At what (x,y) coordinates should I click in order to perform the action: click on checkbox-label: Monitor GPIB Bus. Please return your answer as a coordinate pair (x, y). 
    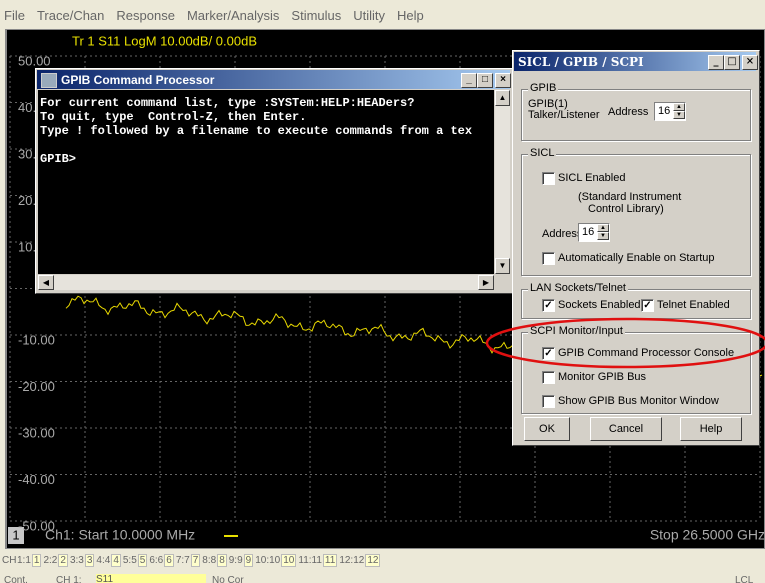
    Looking at the image, I should click on (602, 377).